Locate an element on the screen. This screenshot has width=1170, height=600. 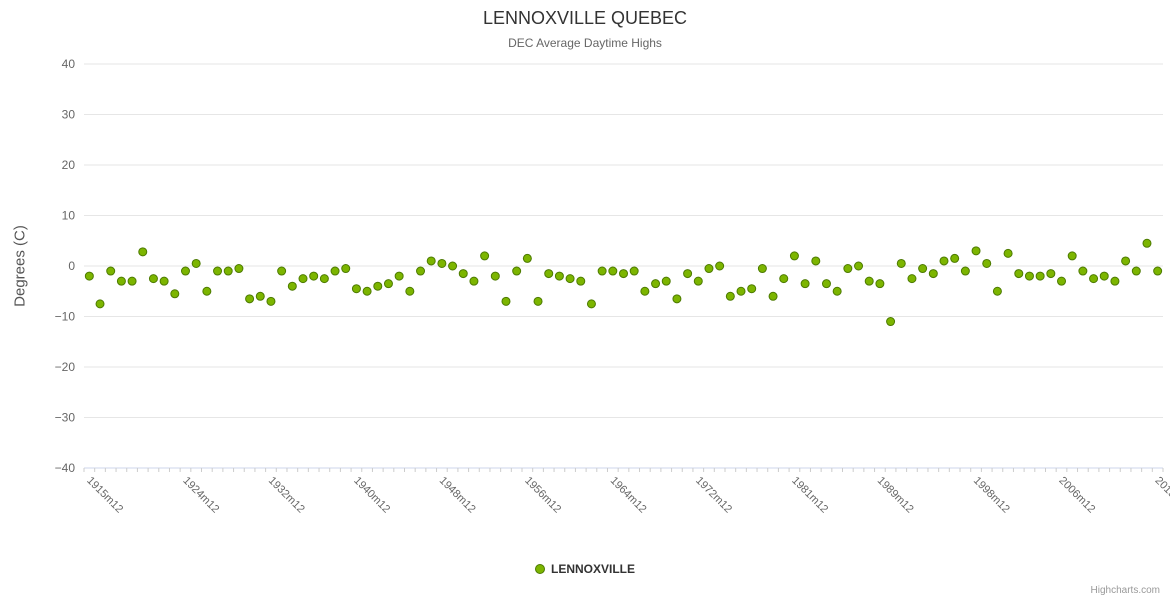
highcharts-credits-link: Highcharts.com is located at coordinates (1125, 590).